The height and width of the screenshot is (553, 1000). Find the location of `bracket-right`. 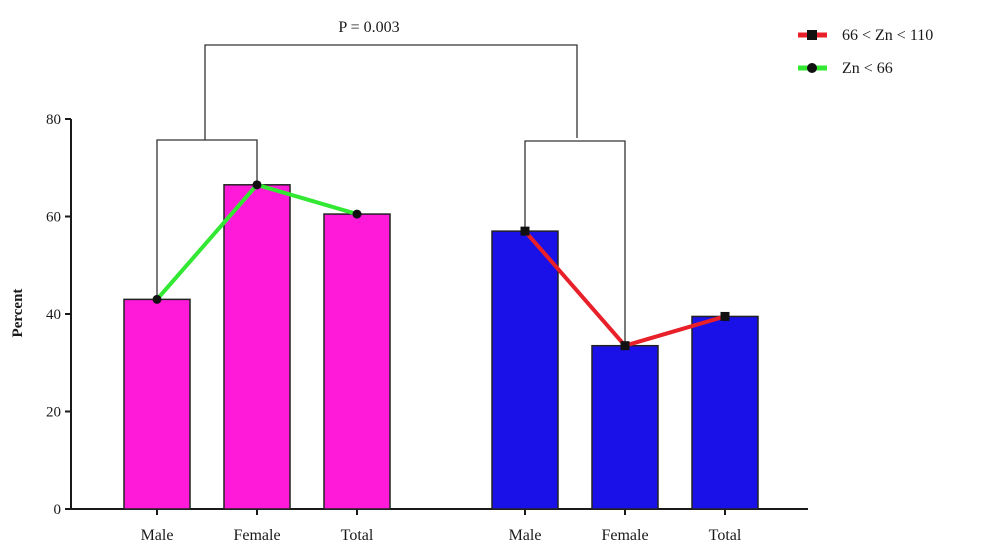

bracket-right is located at coordinates (575, 241).